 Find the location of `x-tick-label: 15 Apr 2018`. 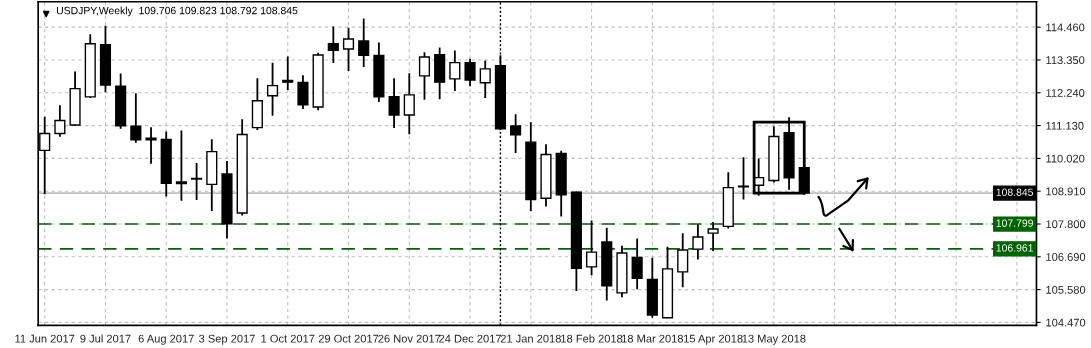

x-tick-label: 15 Apr 2018 is located at coordinates (713, 339).